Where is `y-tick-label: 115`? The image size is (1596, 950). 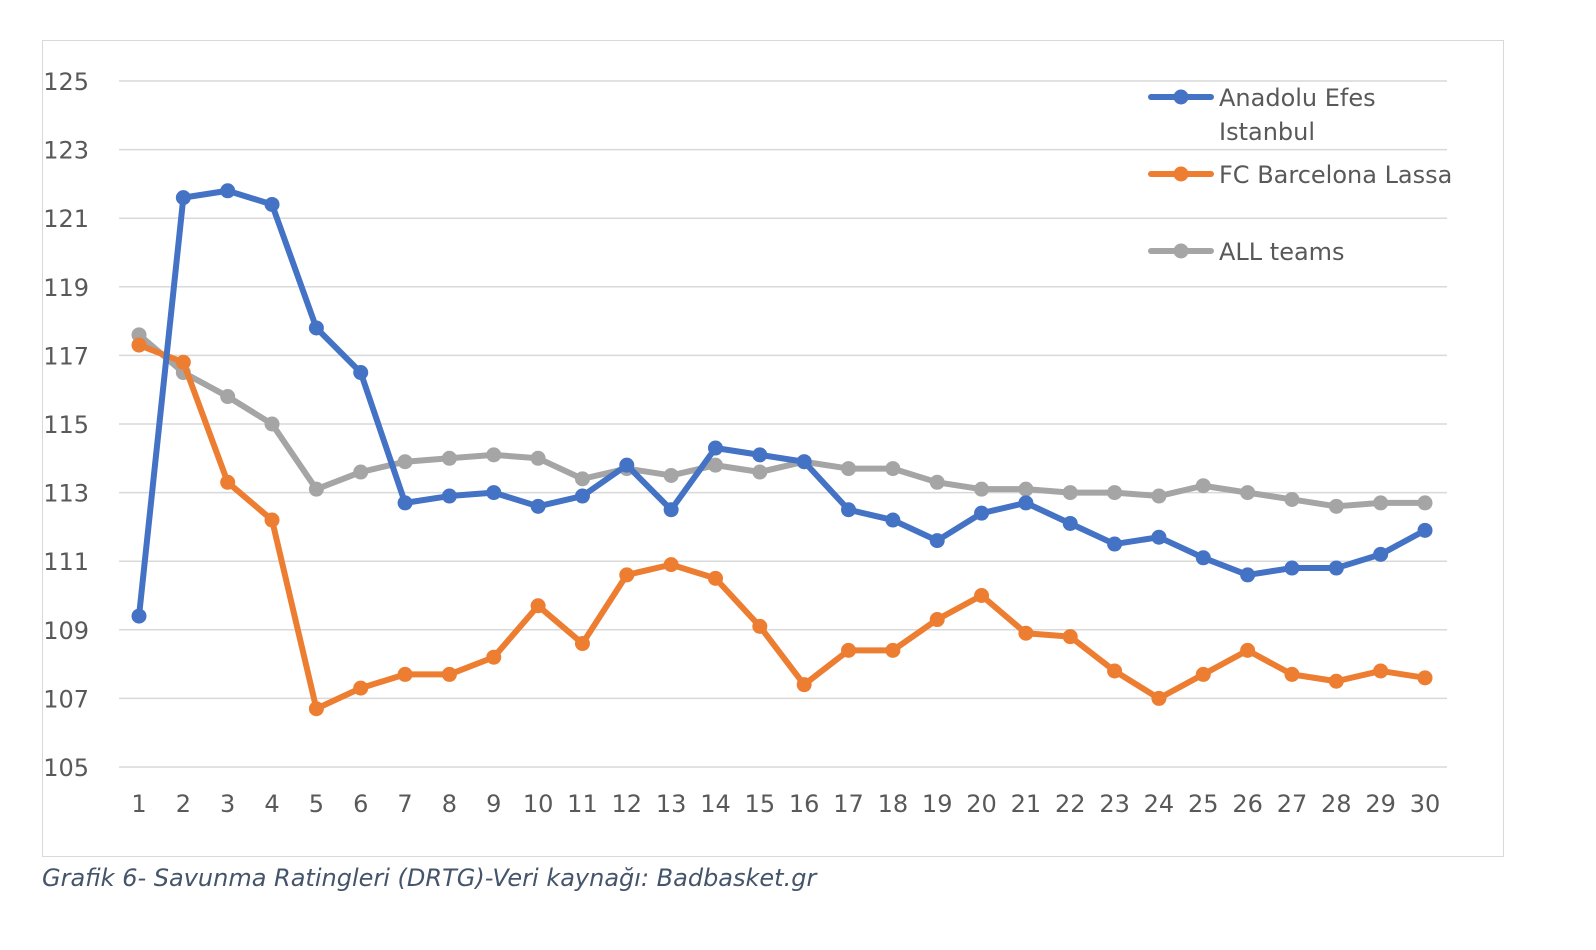
y-tick-label: 115 is located at coordinates (66, 425).